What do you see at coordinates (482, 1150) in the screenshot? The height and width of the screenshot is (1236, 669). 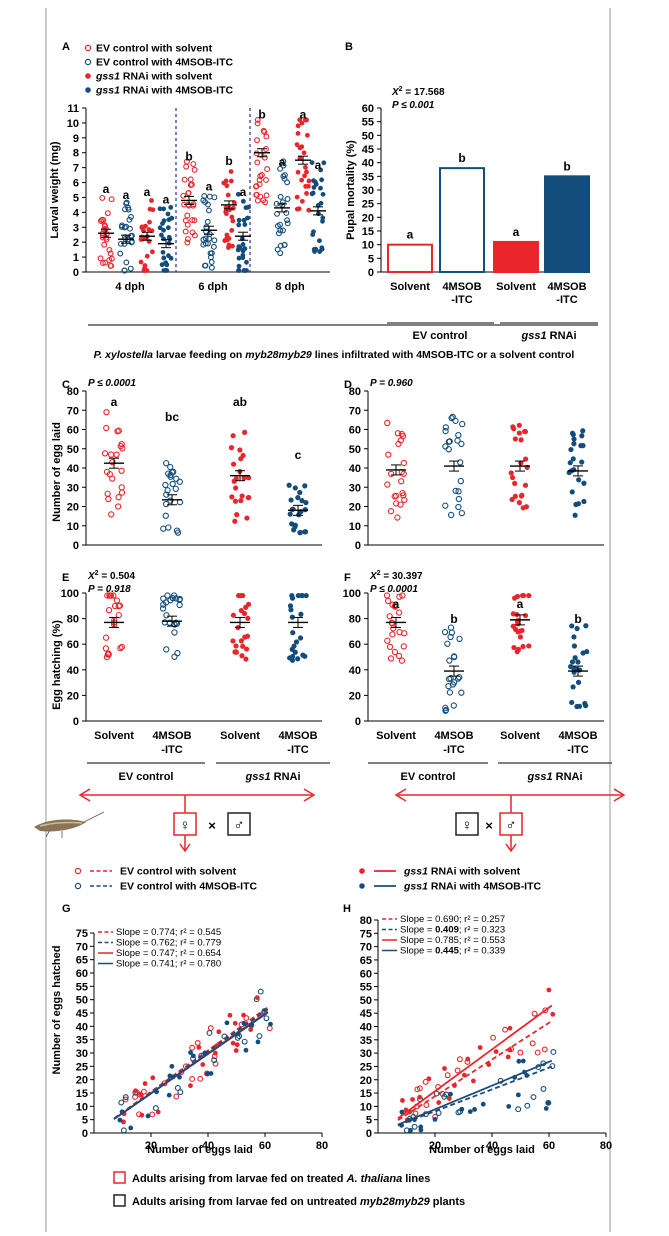 I see `x-axis-label-h: Number of eggs laid` at bounding box center [482, 1150].